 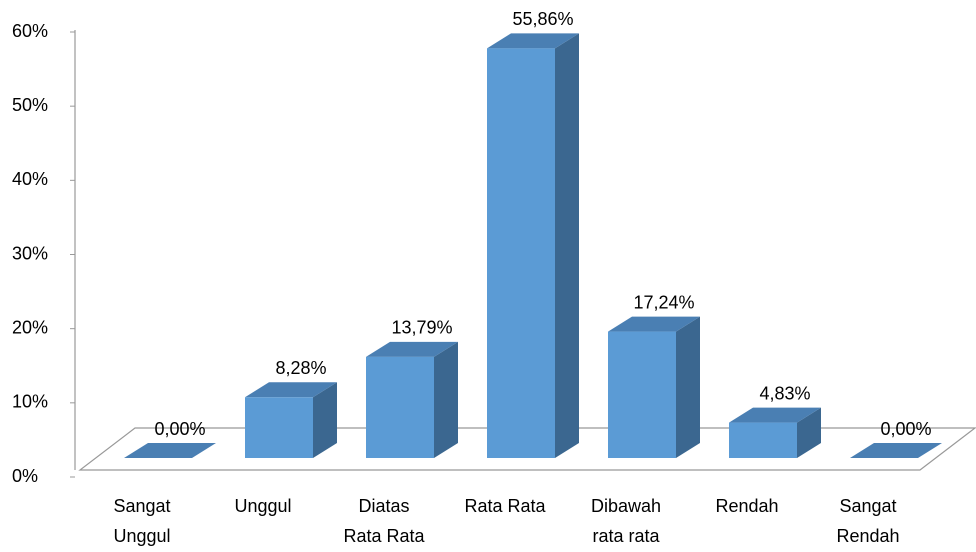 What do you see at coordinates (30, 327) in the screenshot?
I see `y-tick-label: 20%` at bounding box center [30, 327].